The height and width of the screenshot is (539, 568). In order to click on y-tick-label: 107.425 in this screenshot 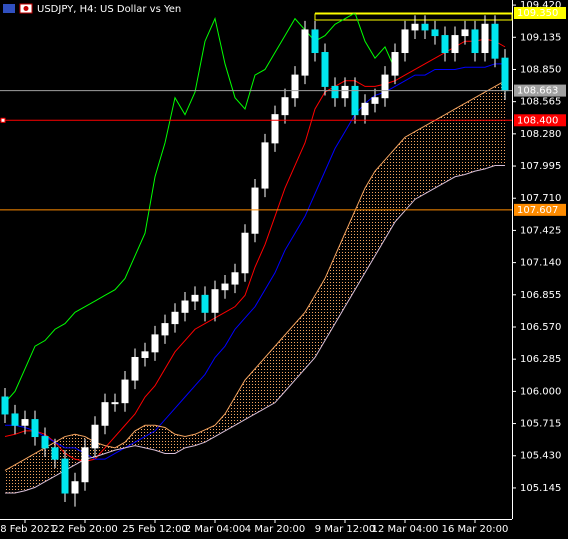, I will do `click(540, 230)`.